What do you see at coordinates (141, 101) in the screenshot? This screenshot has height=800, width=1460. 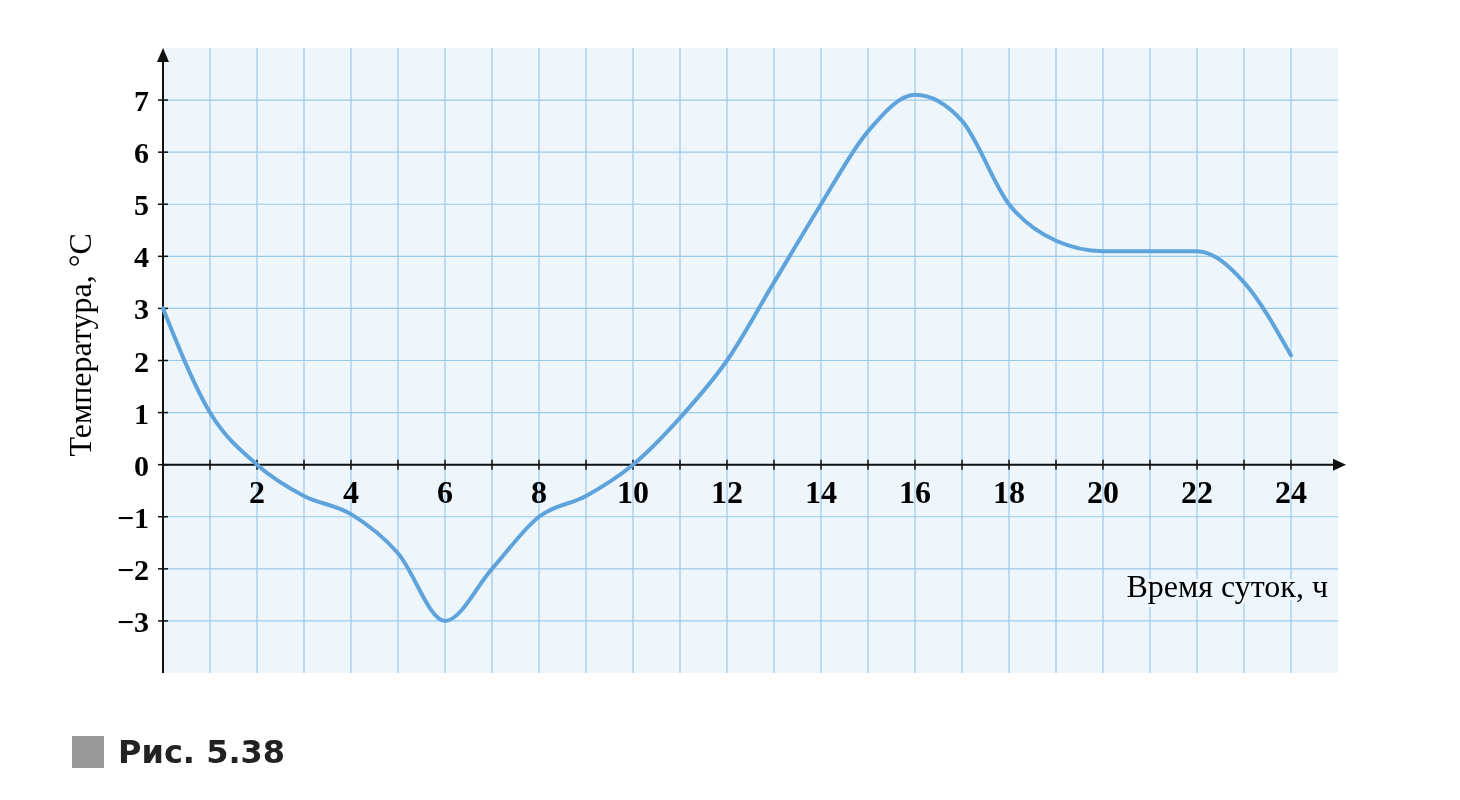 I see `y-tick-label: 7` at bounding box center [141, 101].